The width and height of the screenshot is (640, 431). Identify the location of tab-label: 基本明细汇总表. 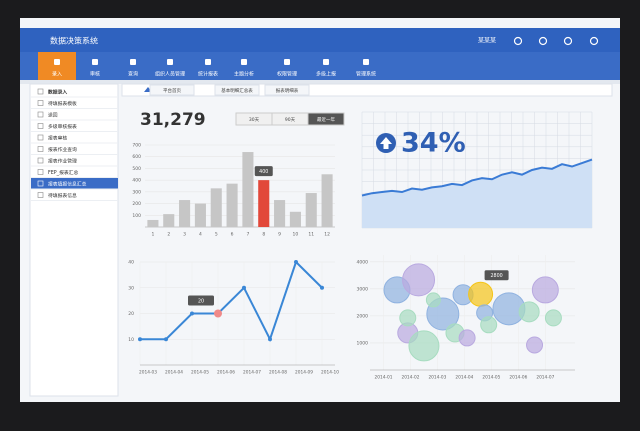
(237, 90).